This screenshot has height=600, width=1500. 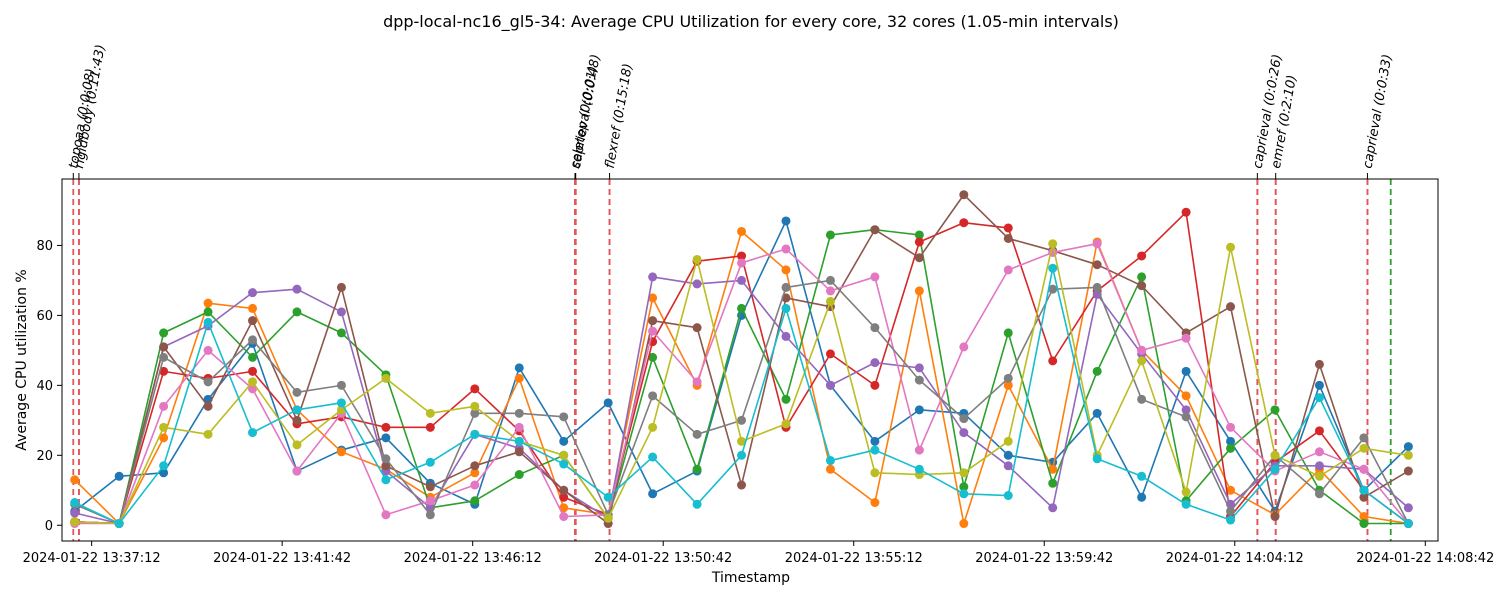 I want to click on y-tick-label: 60, so click(x=44, y=316).